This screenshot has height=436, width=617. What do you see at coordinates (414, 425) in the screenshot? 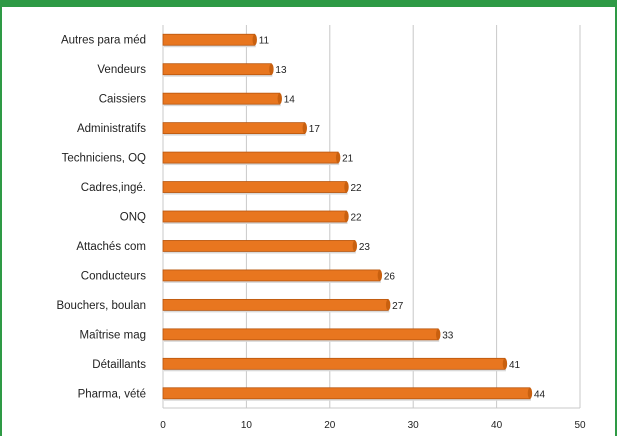
I see `x-tick-label: 30` at bounding box center [414, 425].